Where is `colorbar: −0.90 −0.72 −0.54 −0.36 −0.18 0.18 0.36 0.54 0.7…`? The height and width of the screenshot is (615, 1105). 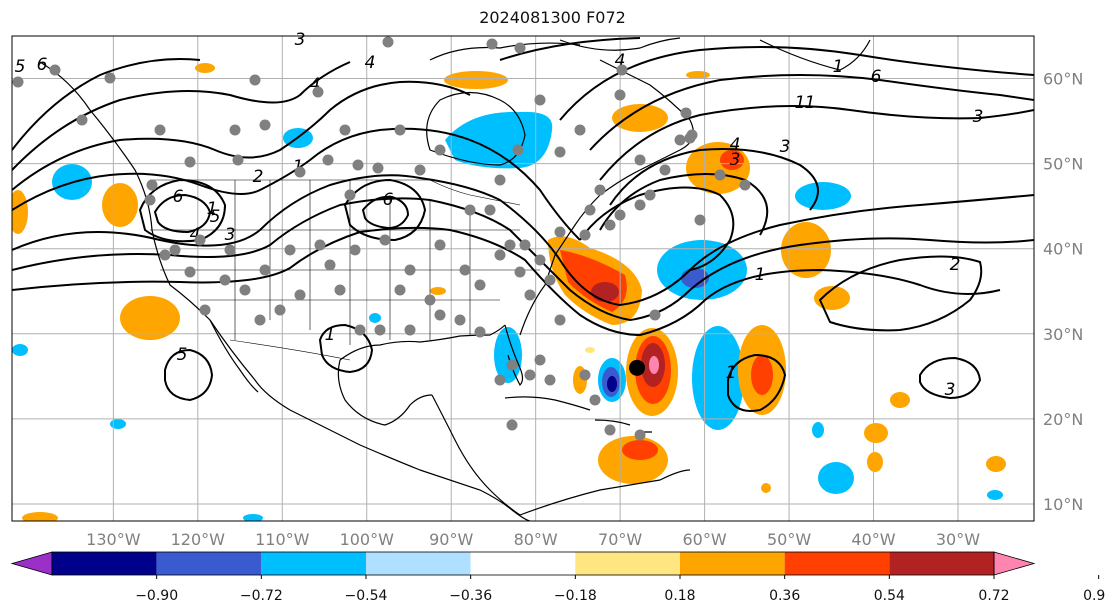
colorbar: −0.90 −0.72 −0.54 −0.36 −0.18 0.18 0.36 0.54 0.7… is located at coordinates (557, 577).